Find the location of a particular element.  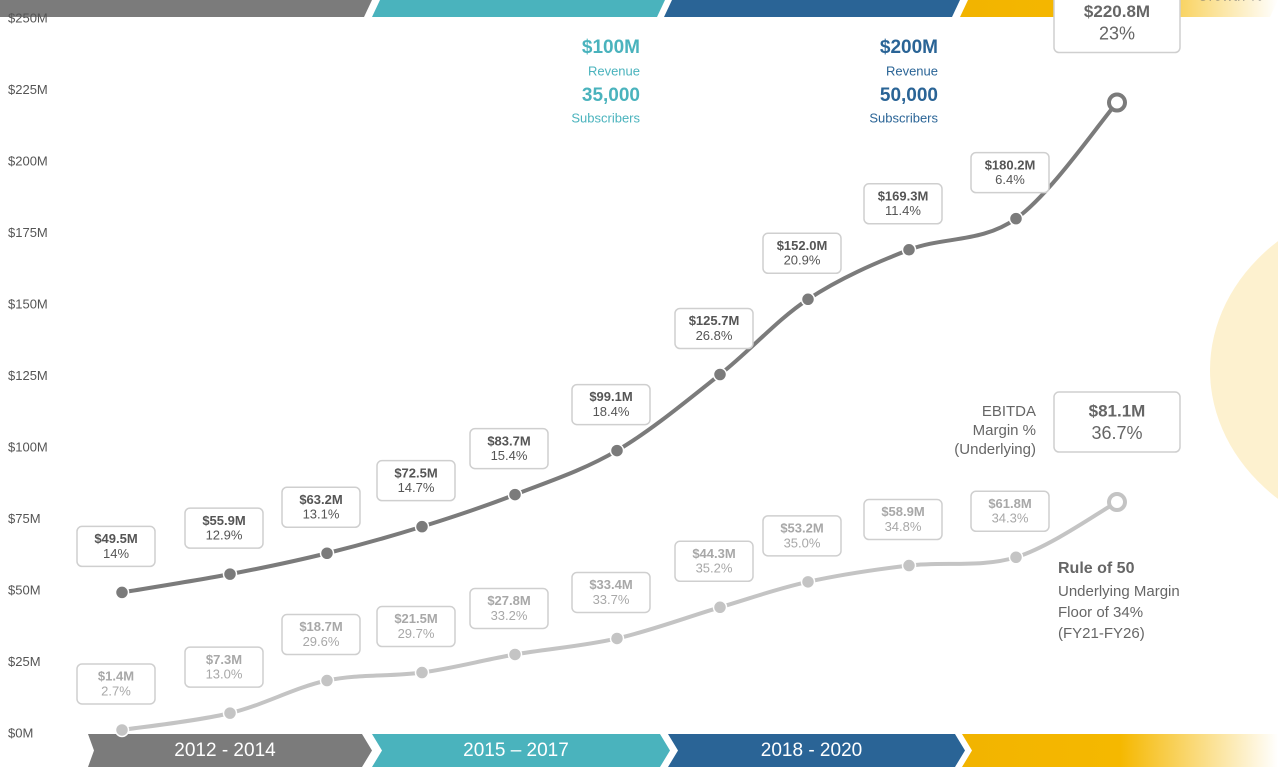

y-tick-label: $25M is located at coordinates (24, 661).